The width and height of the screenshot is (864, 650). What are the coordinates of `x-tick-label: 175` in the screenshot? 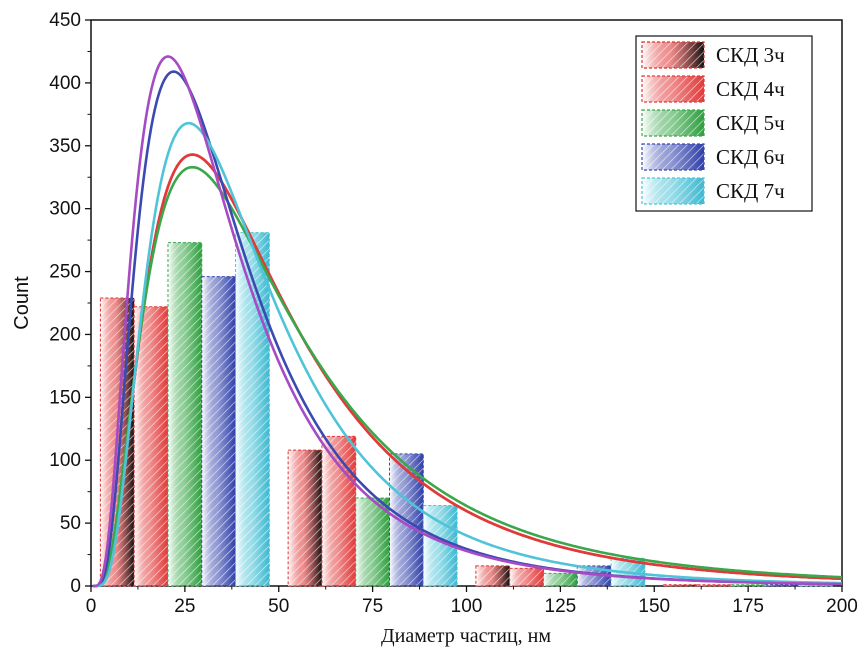 It's located at (748, 606).